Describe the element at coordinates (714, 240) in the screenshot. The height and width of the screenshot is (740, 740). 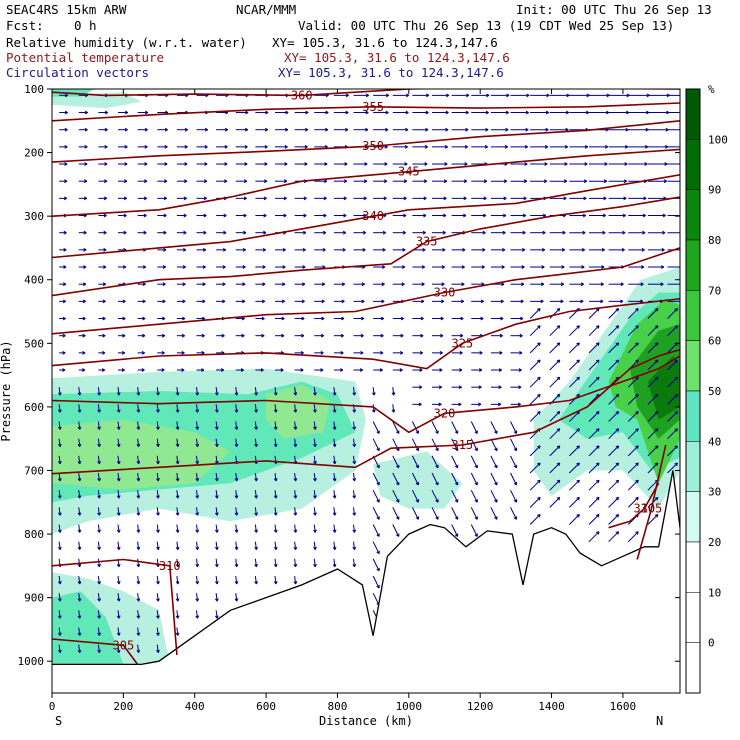
I see `colorbar-tick-label: 80` at that location.